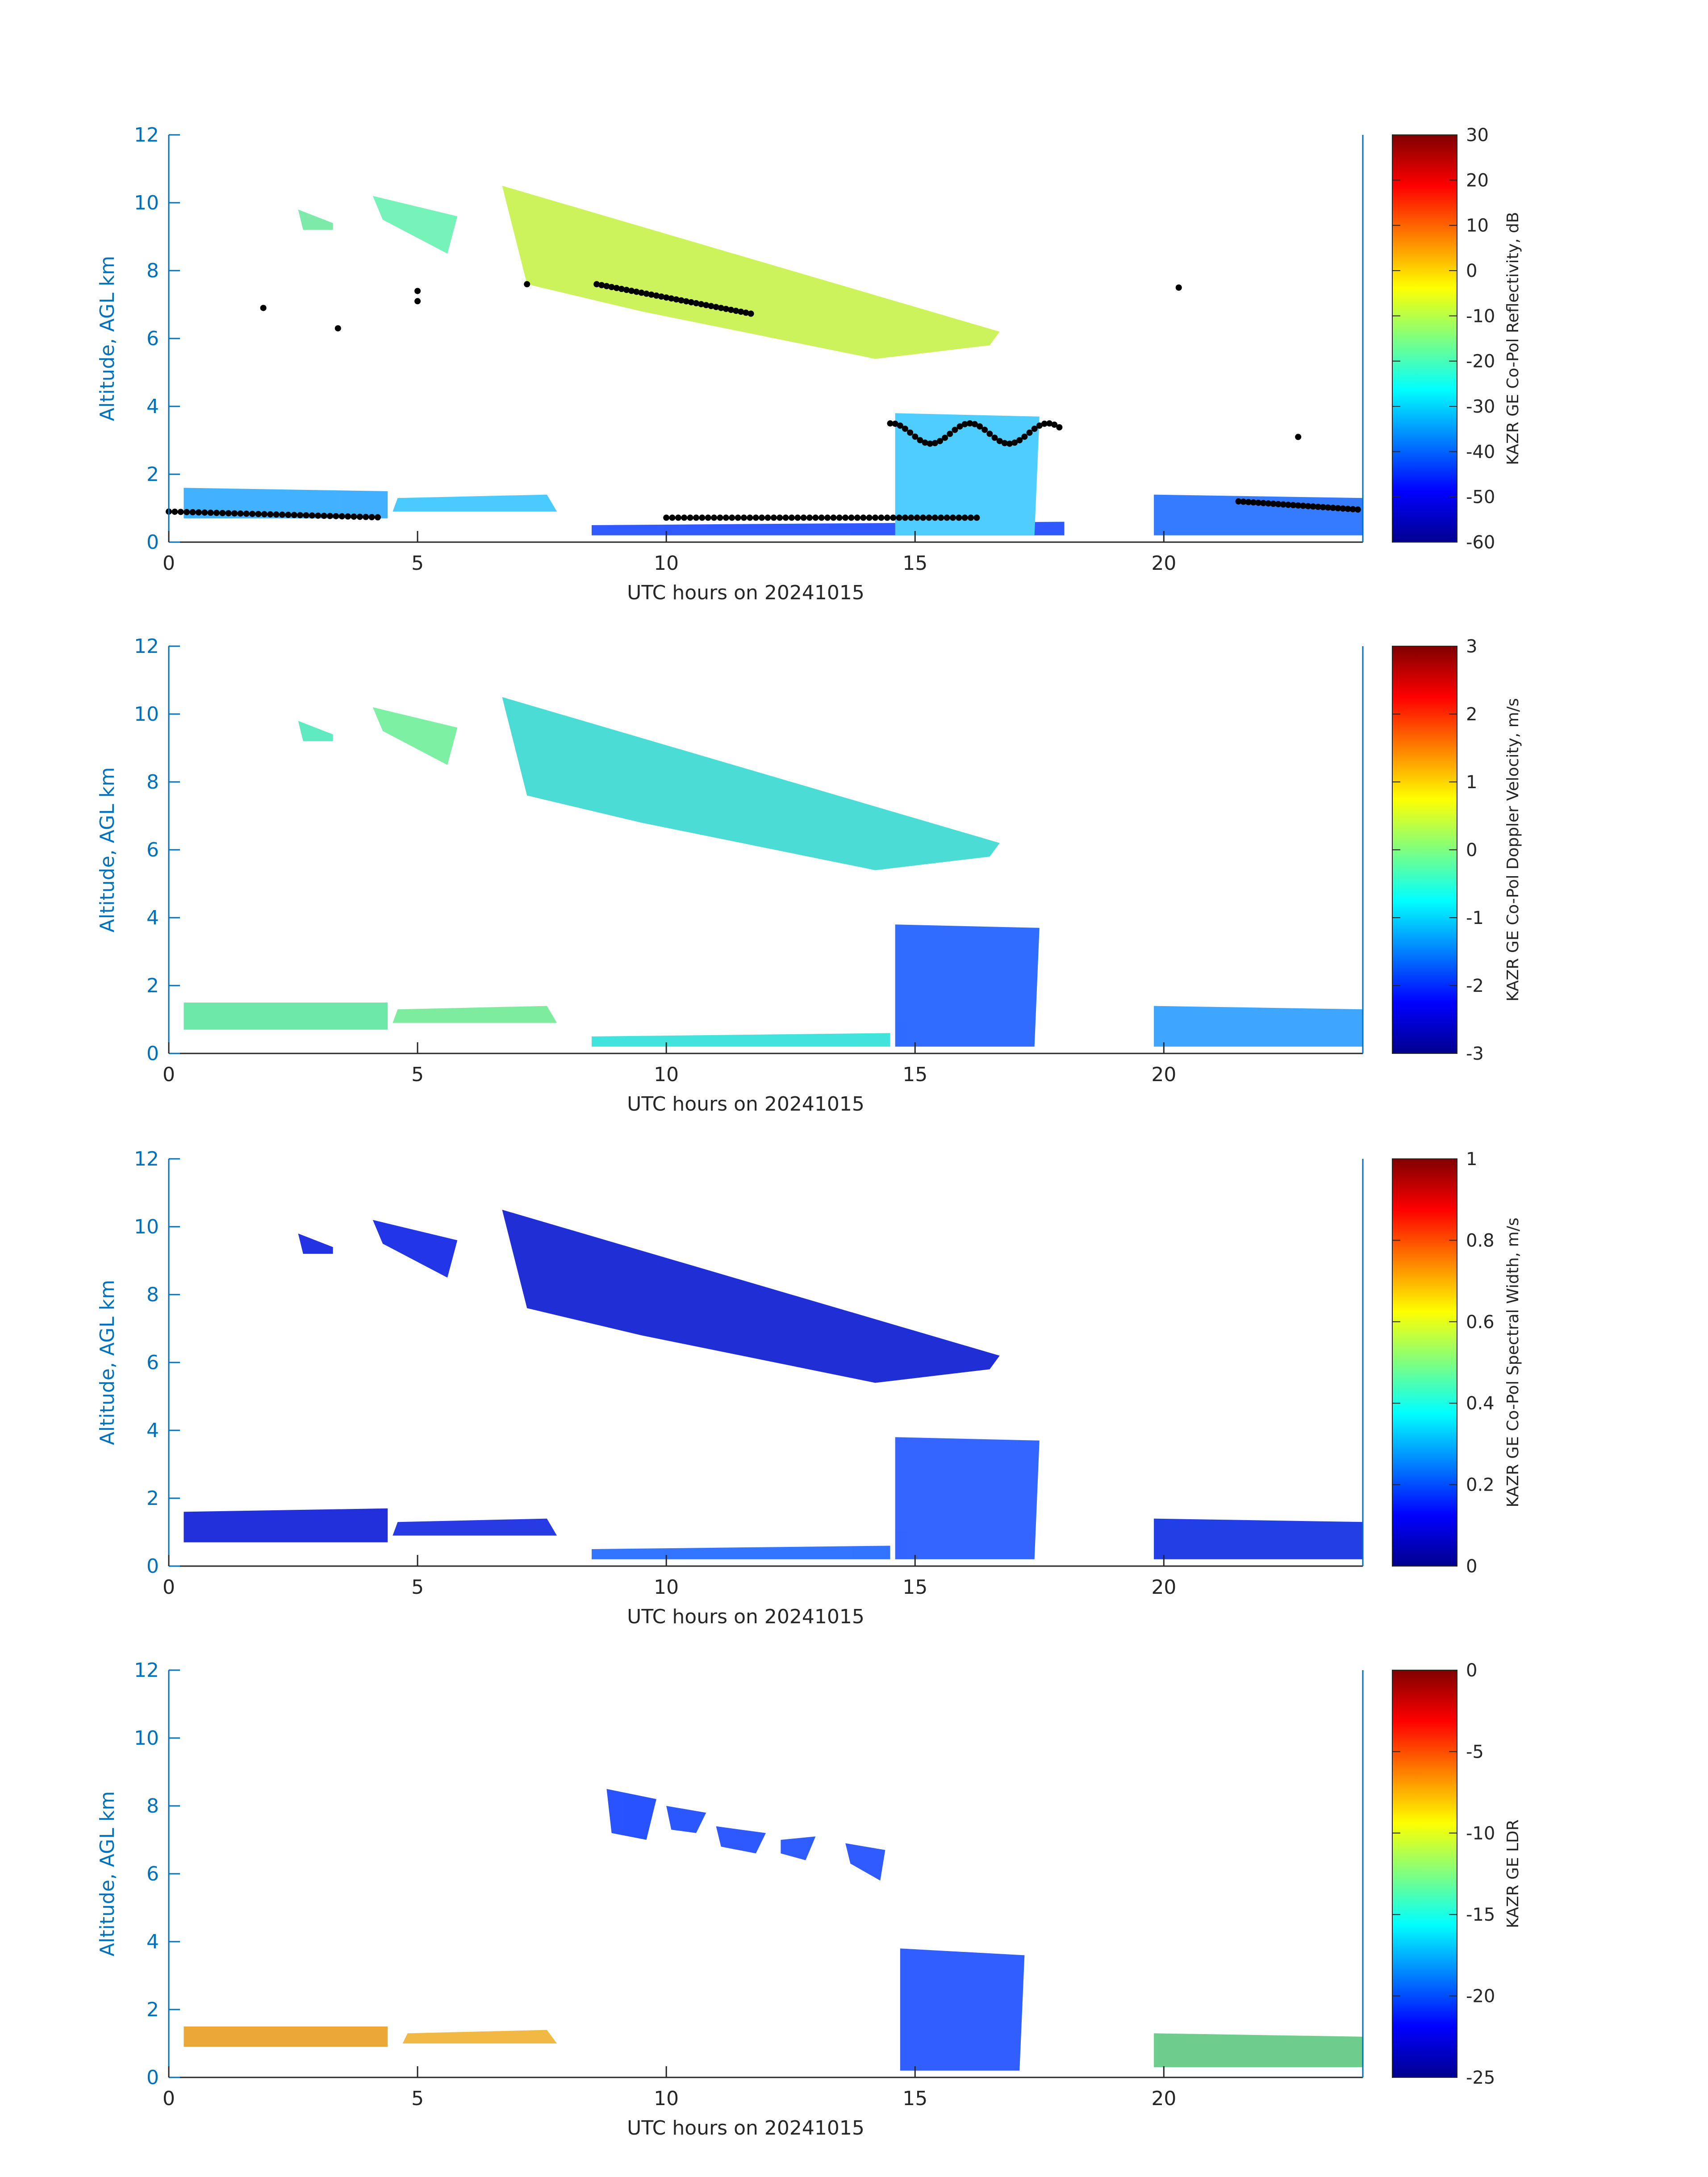 This screenshot has height=2177, width=1708. I want to click on colorbar-tick-label: 0, so click(1471, 1670).